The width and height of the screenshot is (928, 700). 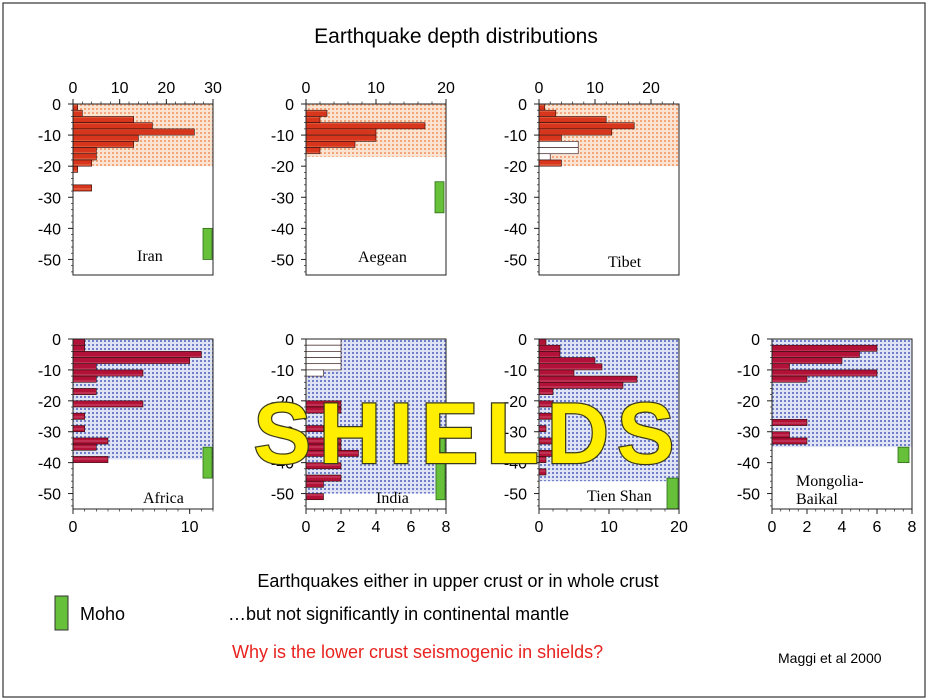 I want to click on moho-marker-tien-shan, so click(x=672, y=493).